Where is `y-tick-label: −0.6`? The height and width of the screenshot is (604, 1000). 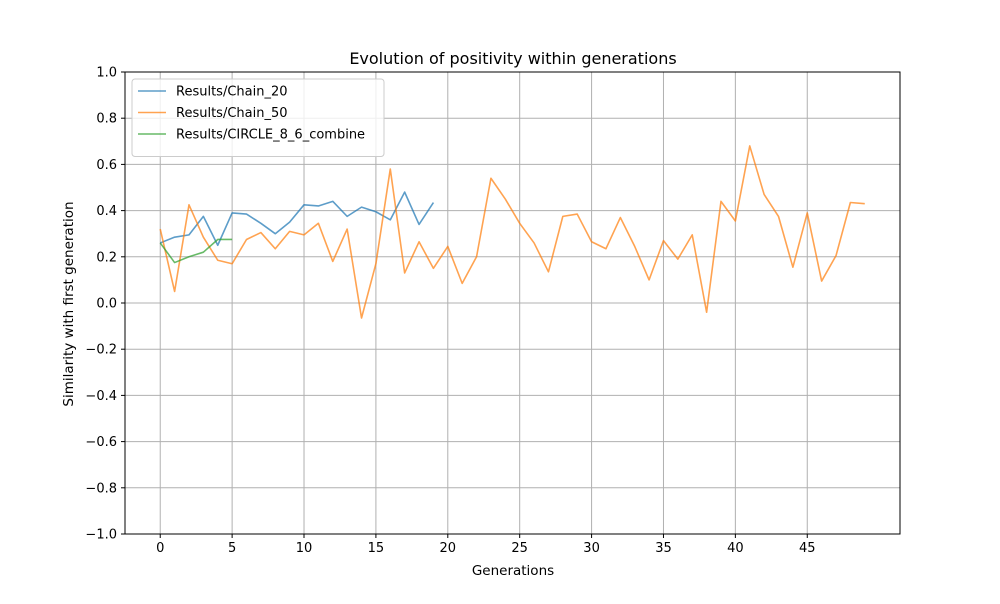 y-tick-label: −0.6 is located at coordinates (101, 442).